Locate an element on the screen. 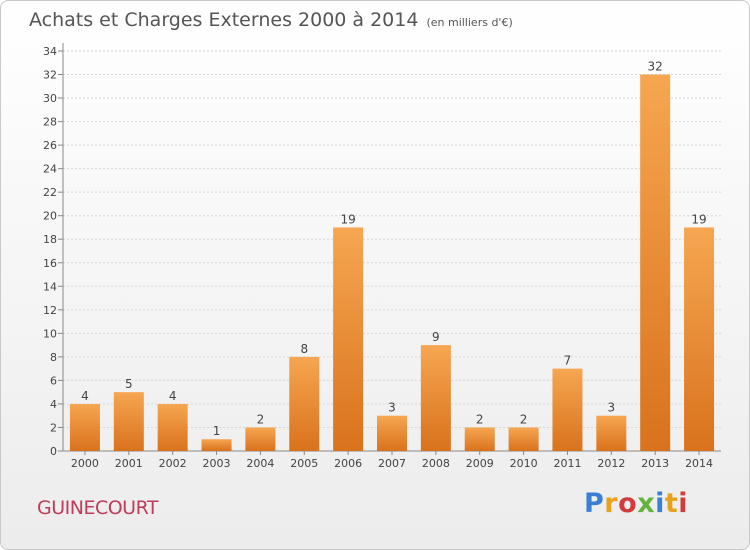 This screenshot has height=550, width=750. x-tick-label: 2010 is located at coordinates (524, 463).